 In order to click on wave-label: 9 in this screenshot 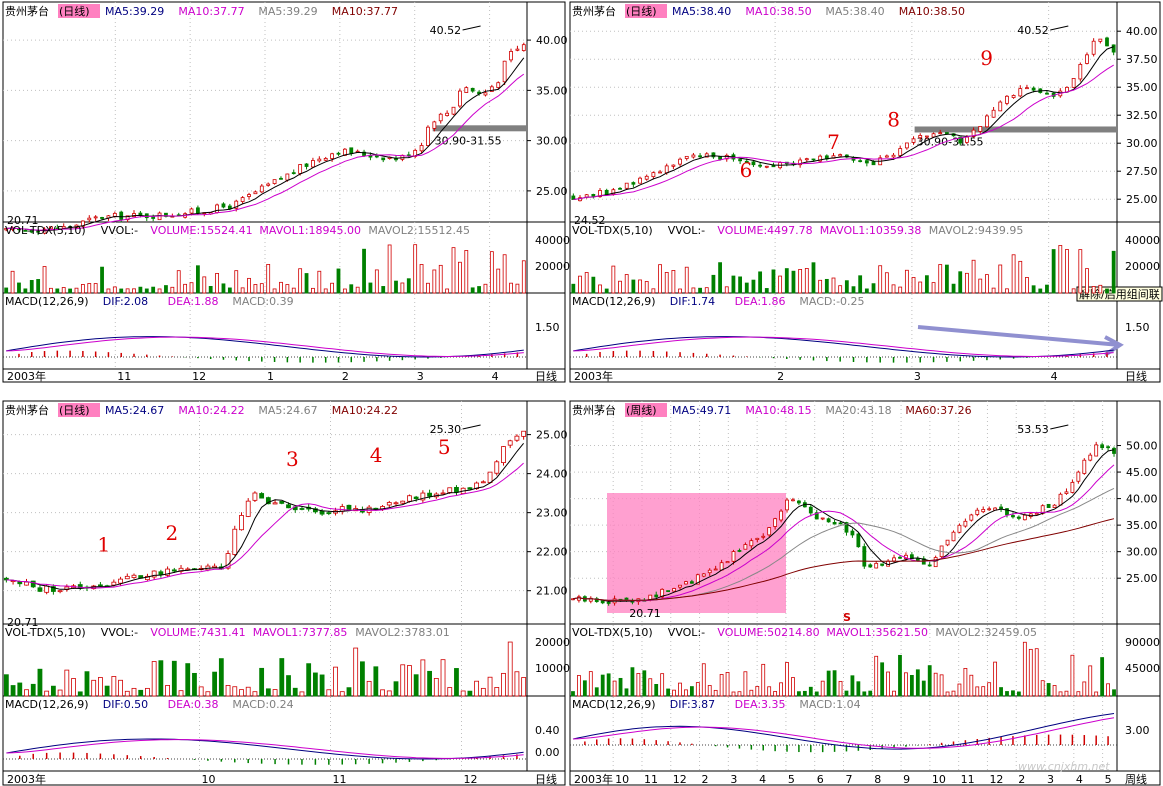, I will do `click(986, 58)`.